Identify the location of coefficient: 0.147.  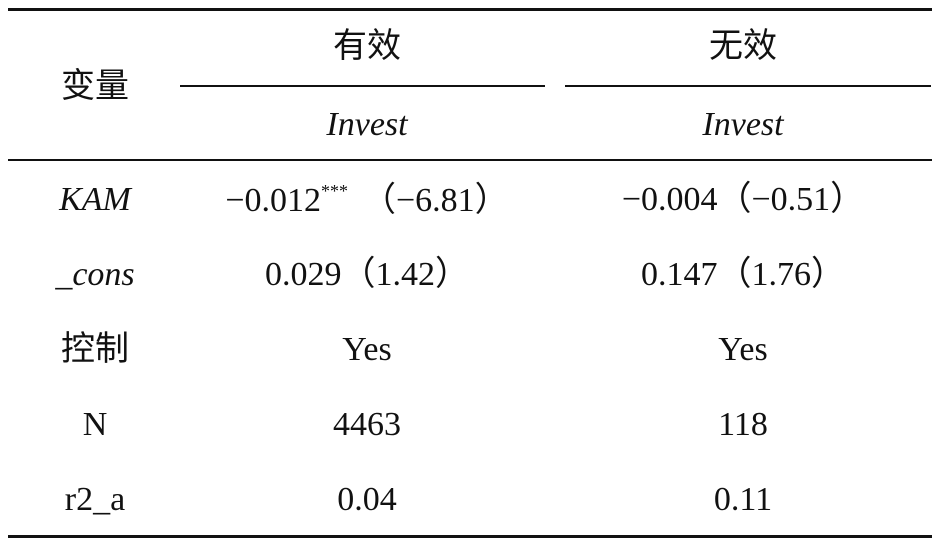
(679, 274).